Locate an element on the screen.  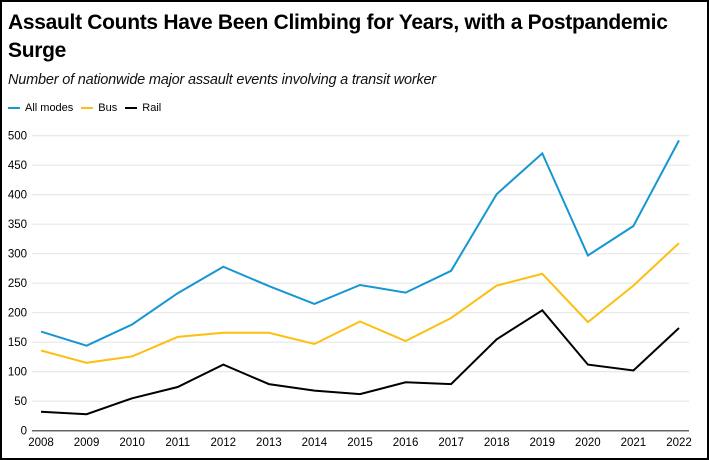
y-tick-label: 250 is located at coordinates (17, 284).